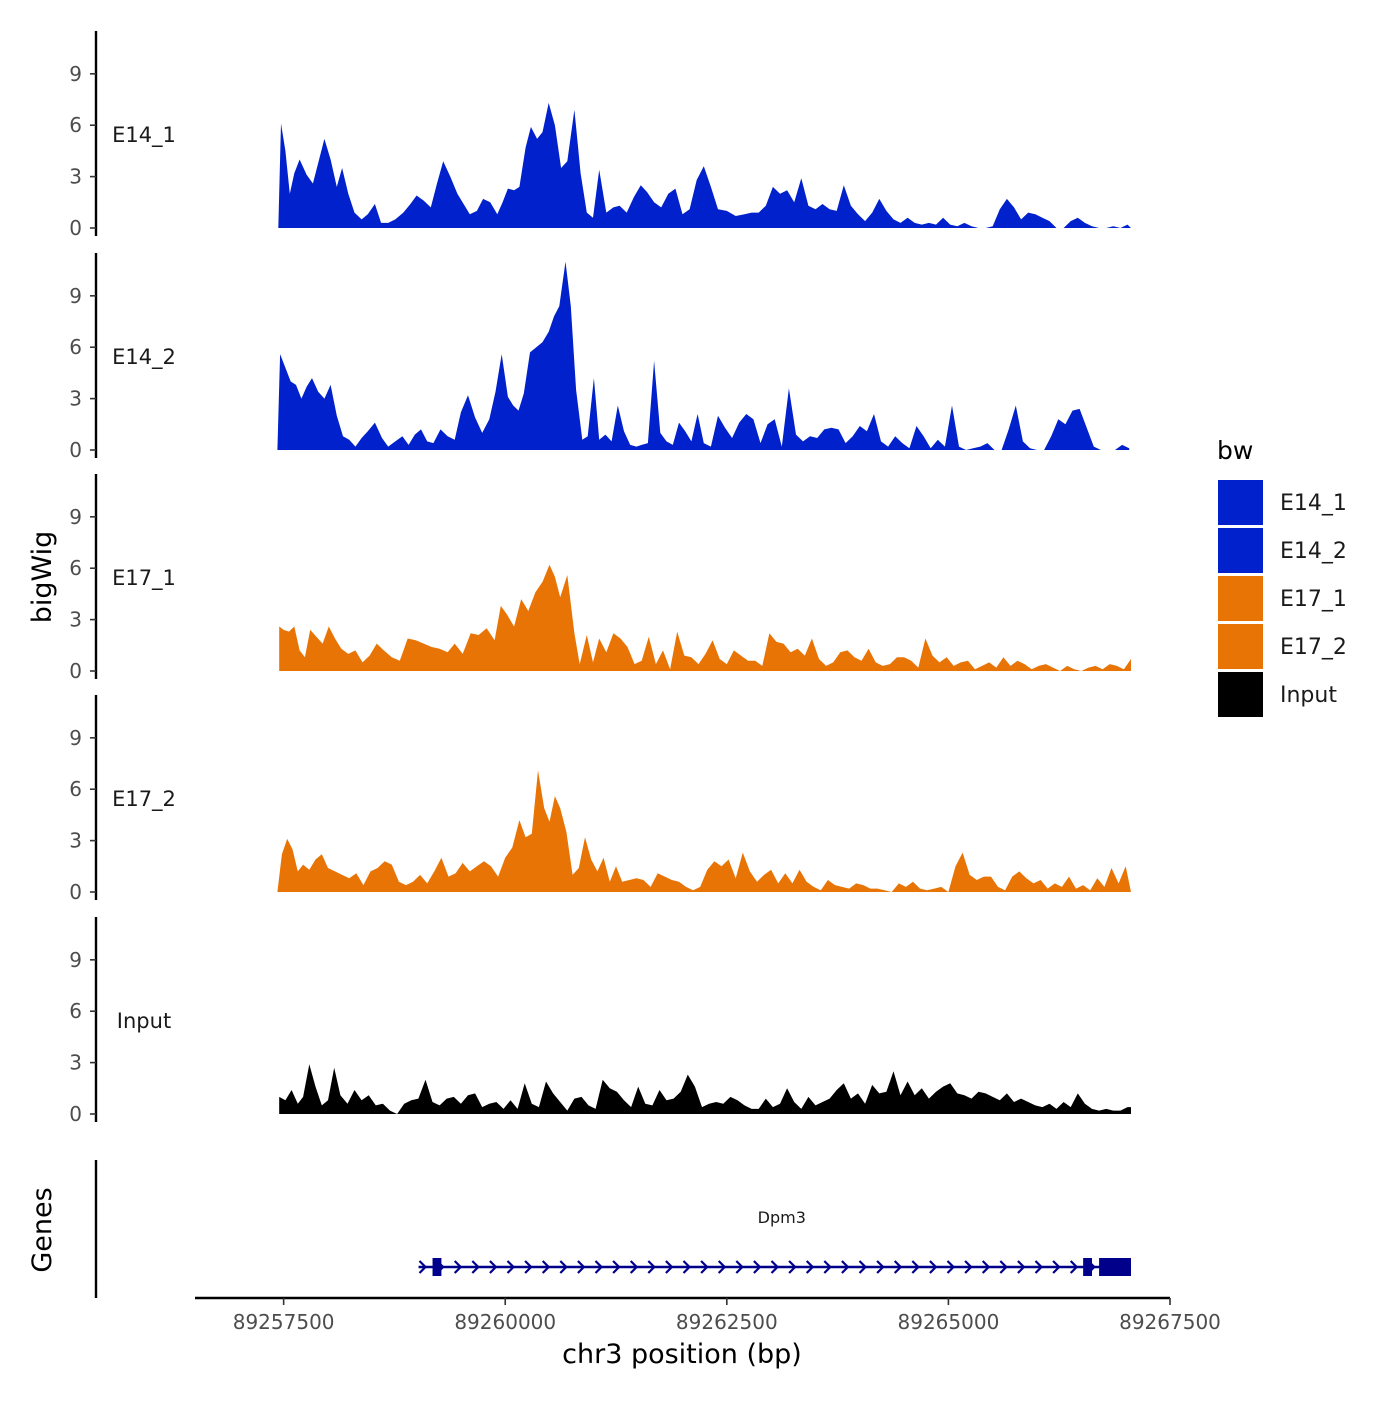 This screenshot has width=1400, height=1404. What do you see at coordinates (42, 1229) in the screenshot?
I see `genes-axis-title: Genes` at bounding box center [42, 1229].